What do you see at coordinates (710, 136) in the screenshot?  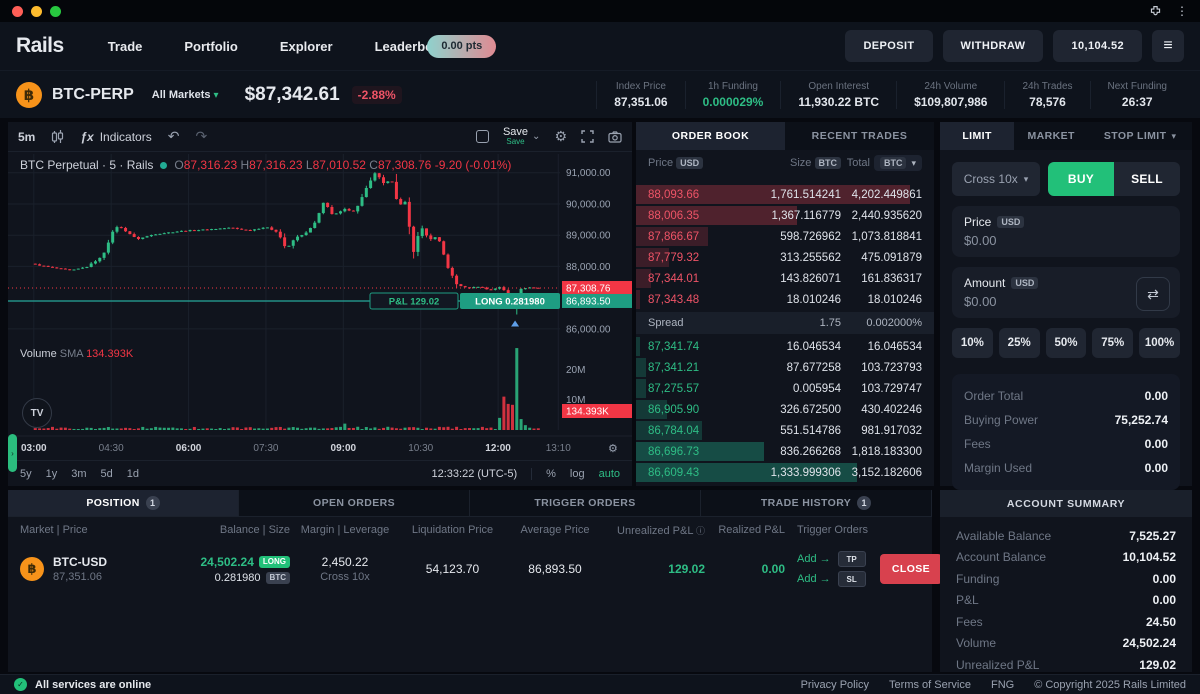 I see `tab-order-book: ORDER BOOK` at bounding box center [710, 136].